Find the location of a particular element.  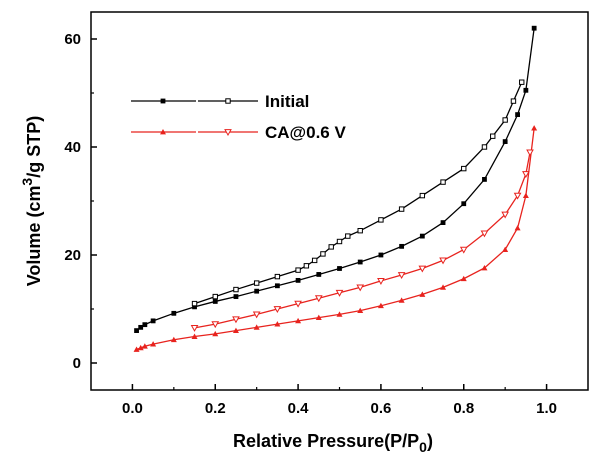

legend-label-initial: Initial is located at coordinates (287, 101).